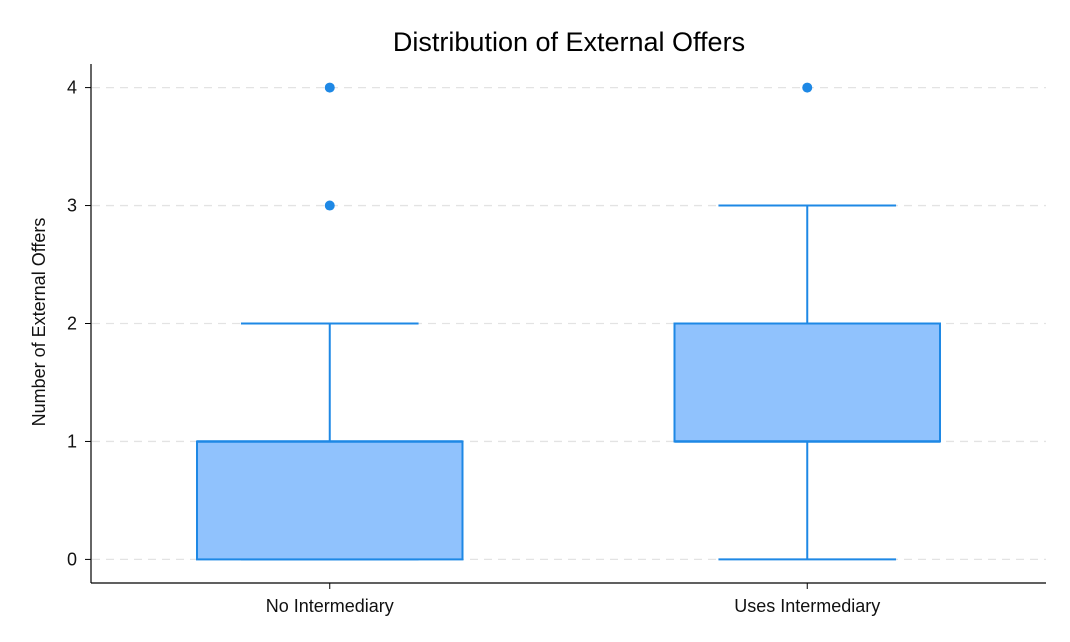 The height and width of the screenshot is (642, 1070). Describe the element at coordinates (807, 606) in the screenshot. I see `x-tick-label: Uses Intermediary` at that location.